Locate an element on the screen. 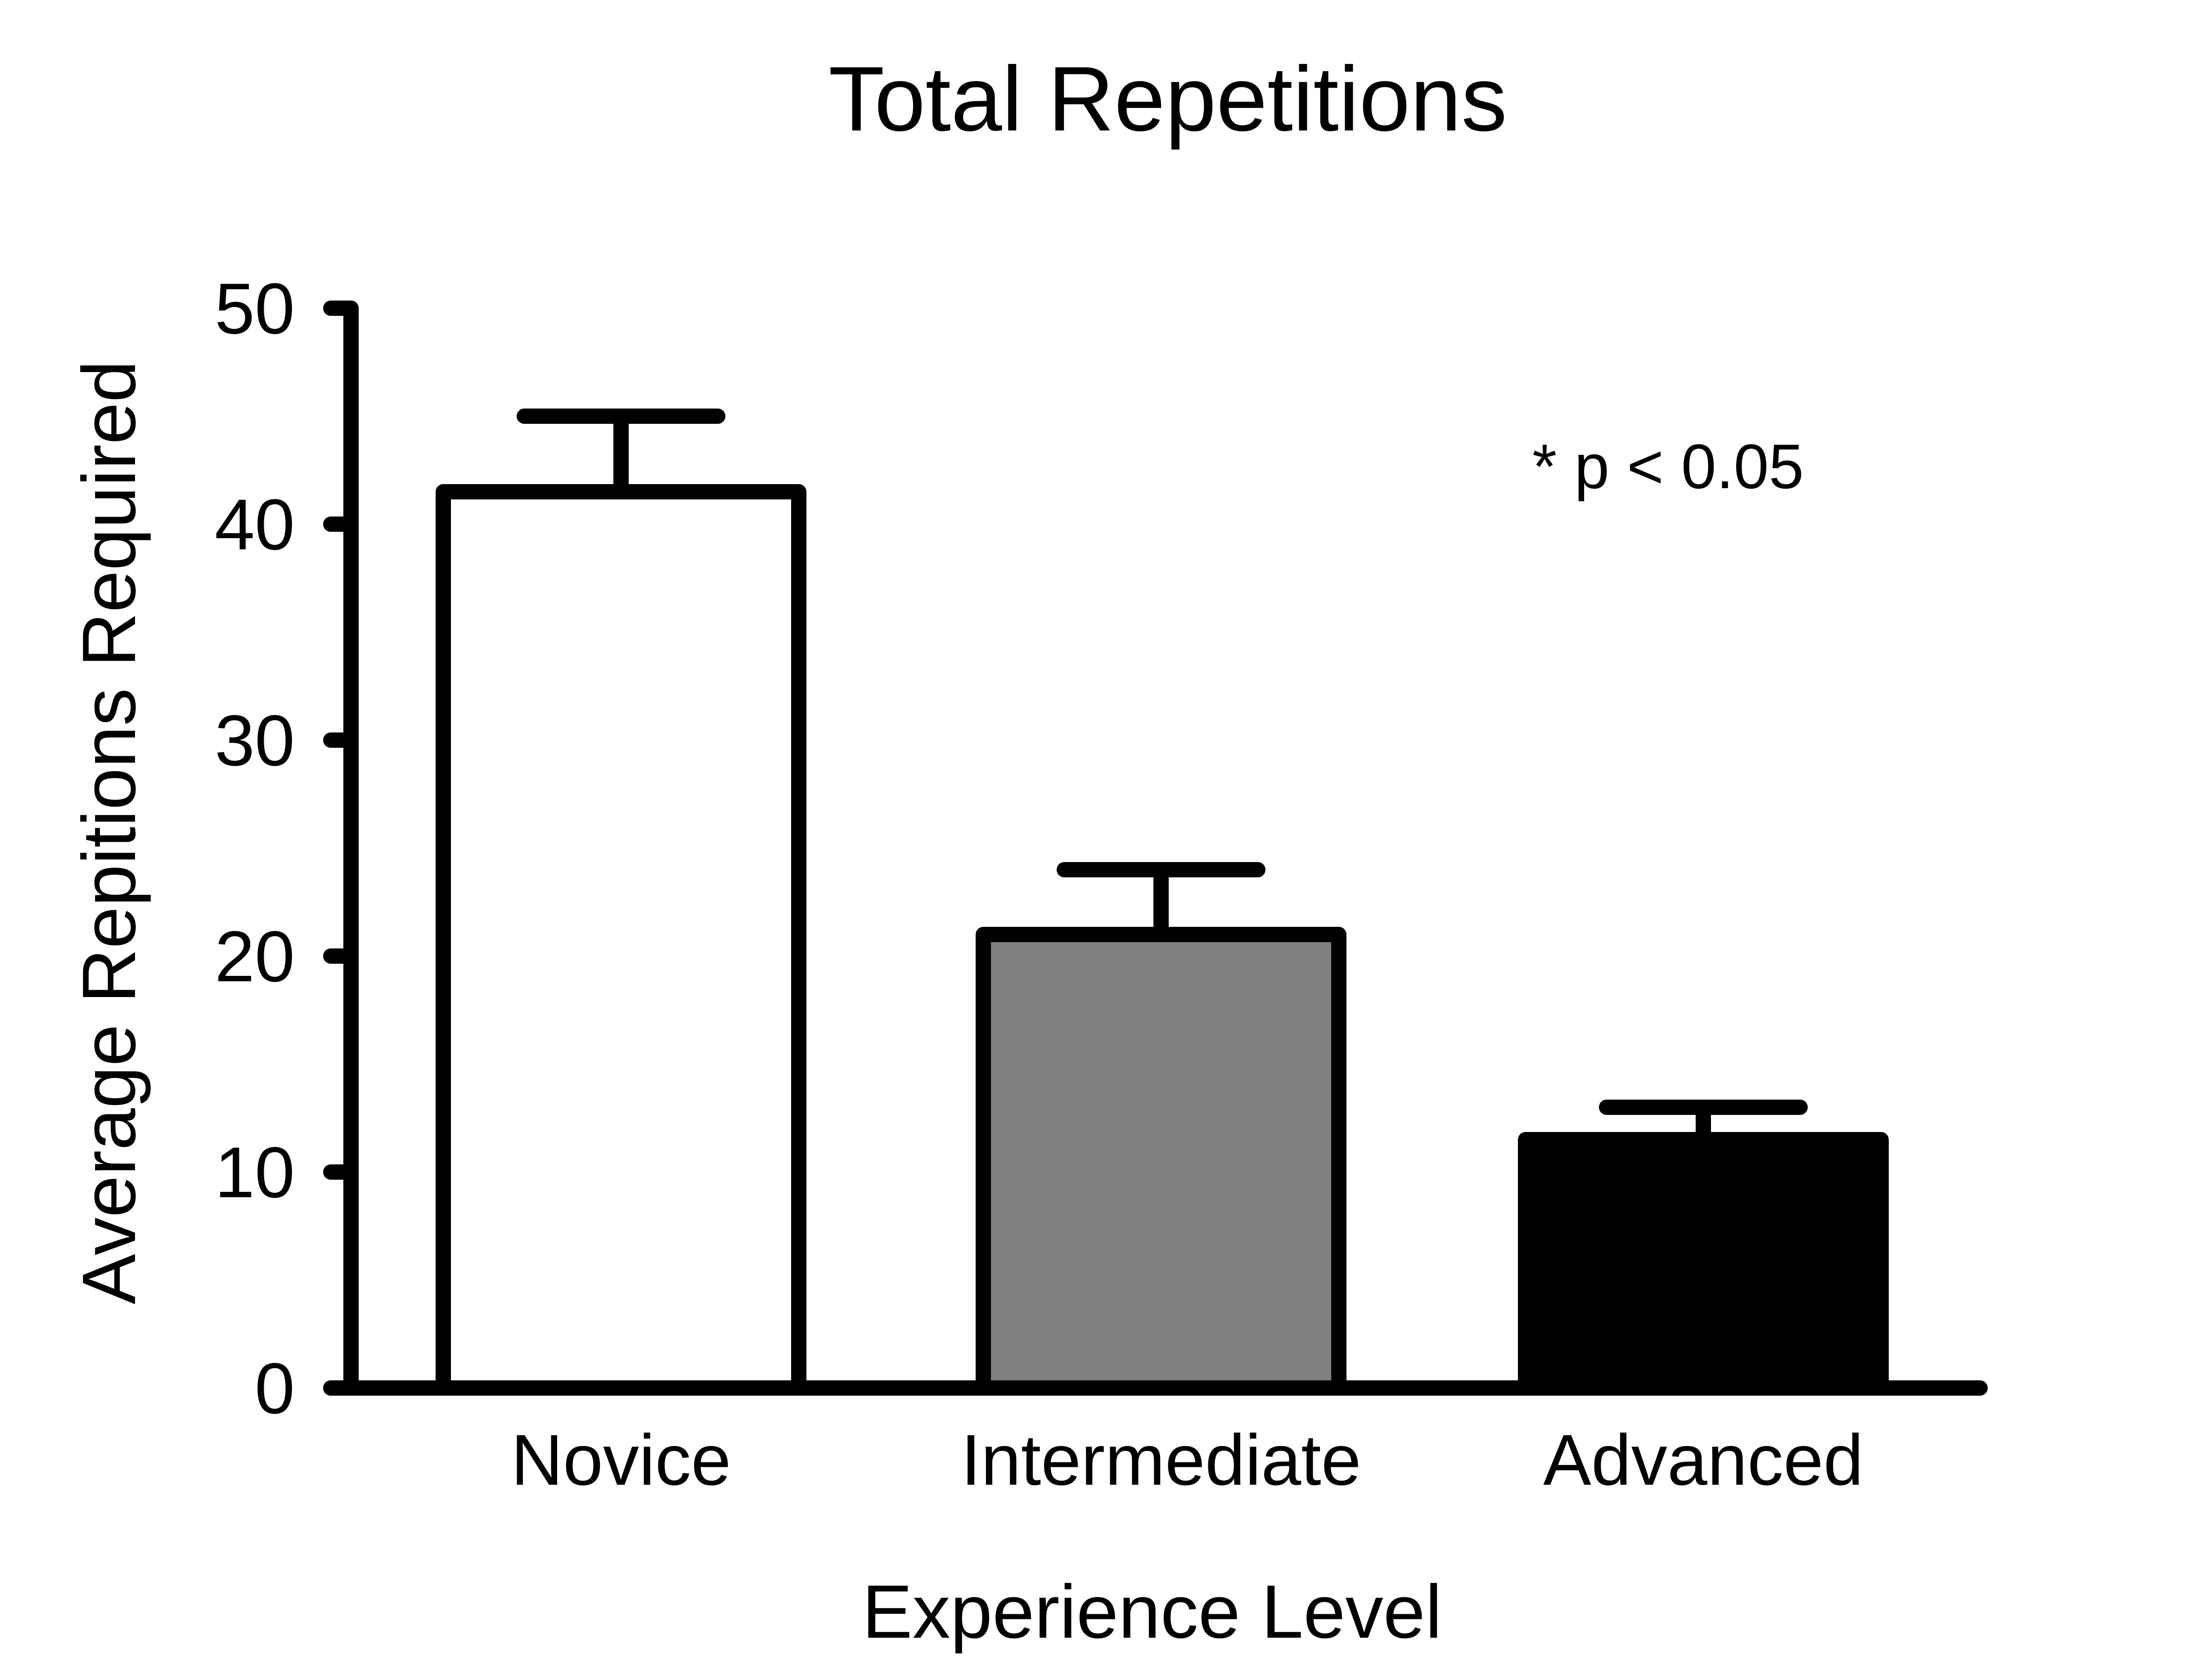 The width and height of the screenshot is (2188, 1680). bar-advanced is located at coordinates (1704, 1264).